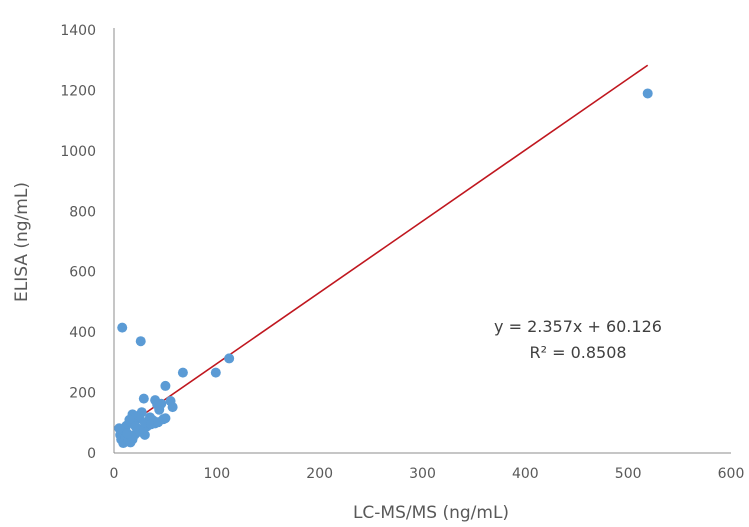  Describe the element at coordinates (114, 474) in the screenshot. I see `x-tick-label: 0` at that location.